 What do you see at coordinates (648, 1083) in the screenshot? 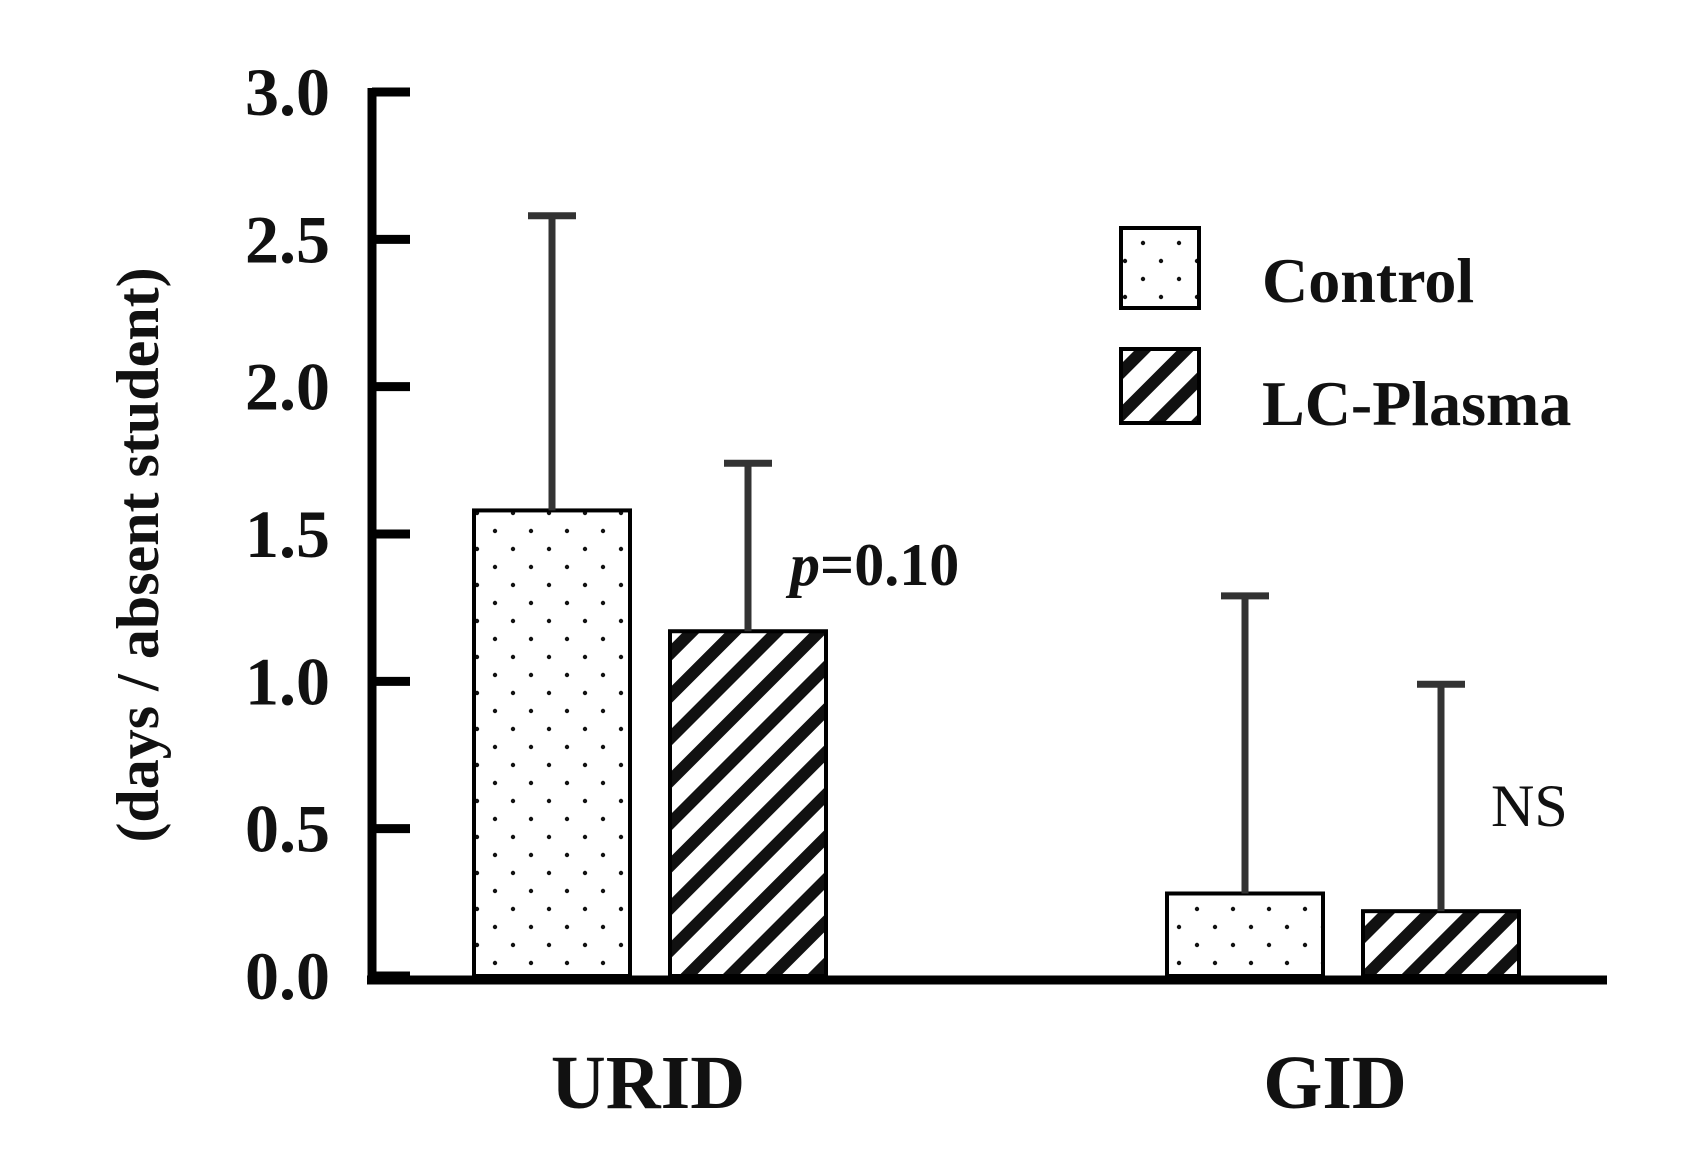
I see `category-label-urid: URID` at bounding box center [648, 1083].